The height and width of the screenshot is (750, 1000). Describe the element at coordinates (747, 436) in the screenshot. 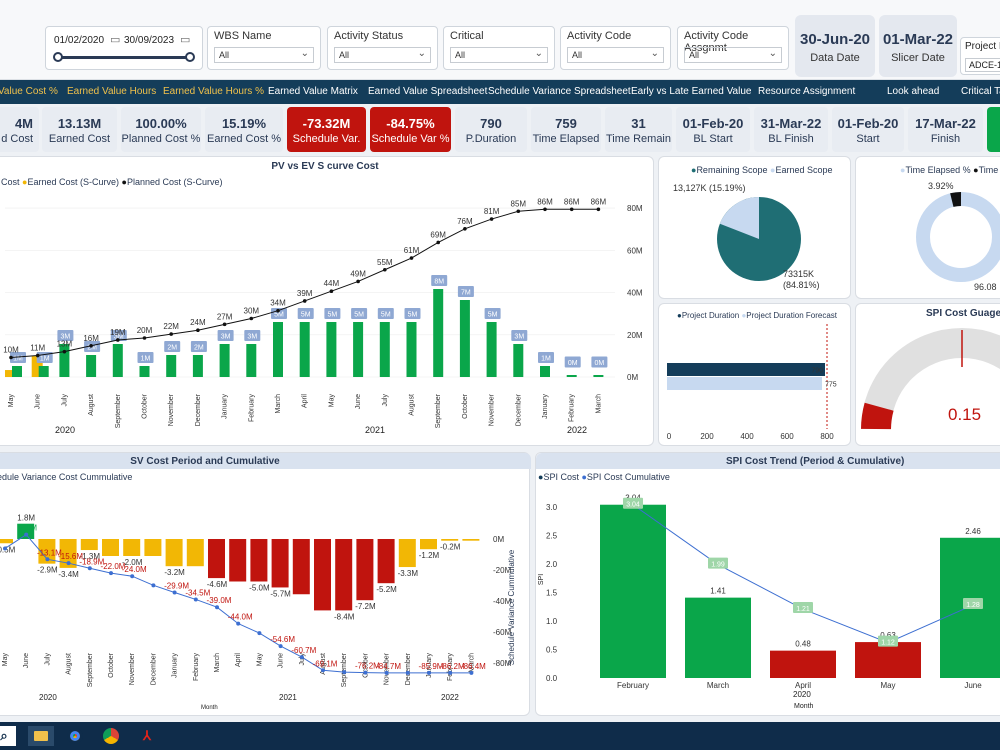

I see `x-tick-label: 400` at that location.